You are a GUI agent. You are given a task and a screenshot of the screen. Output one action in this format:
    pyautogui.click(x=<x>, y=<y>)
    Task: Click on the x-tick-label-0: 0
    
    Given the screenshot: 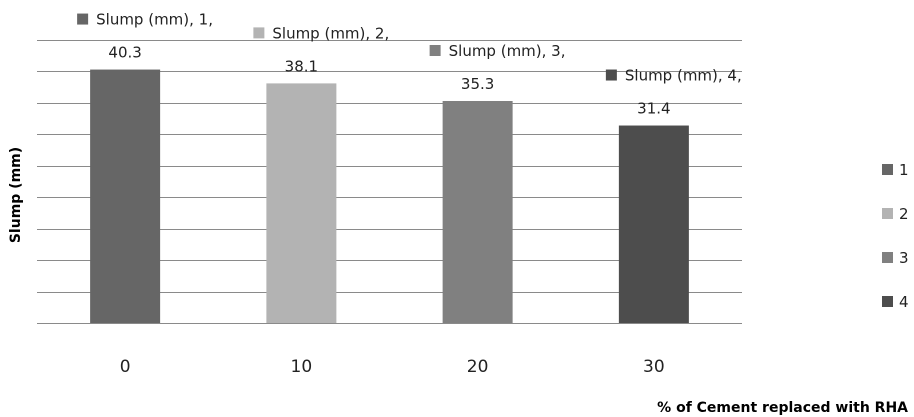 What is the action you would take?
    pyautogui.click(x=125, y=367)
    